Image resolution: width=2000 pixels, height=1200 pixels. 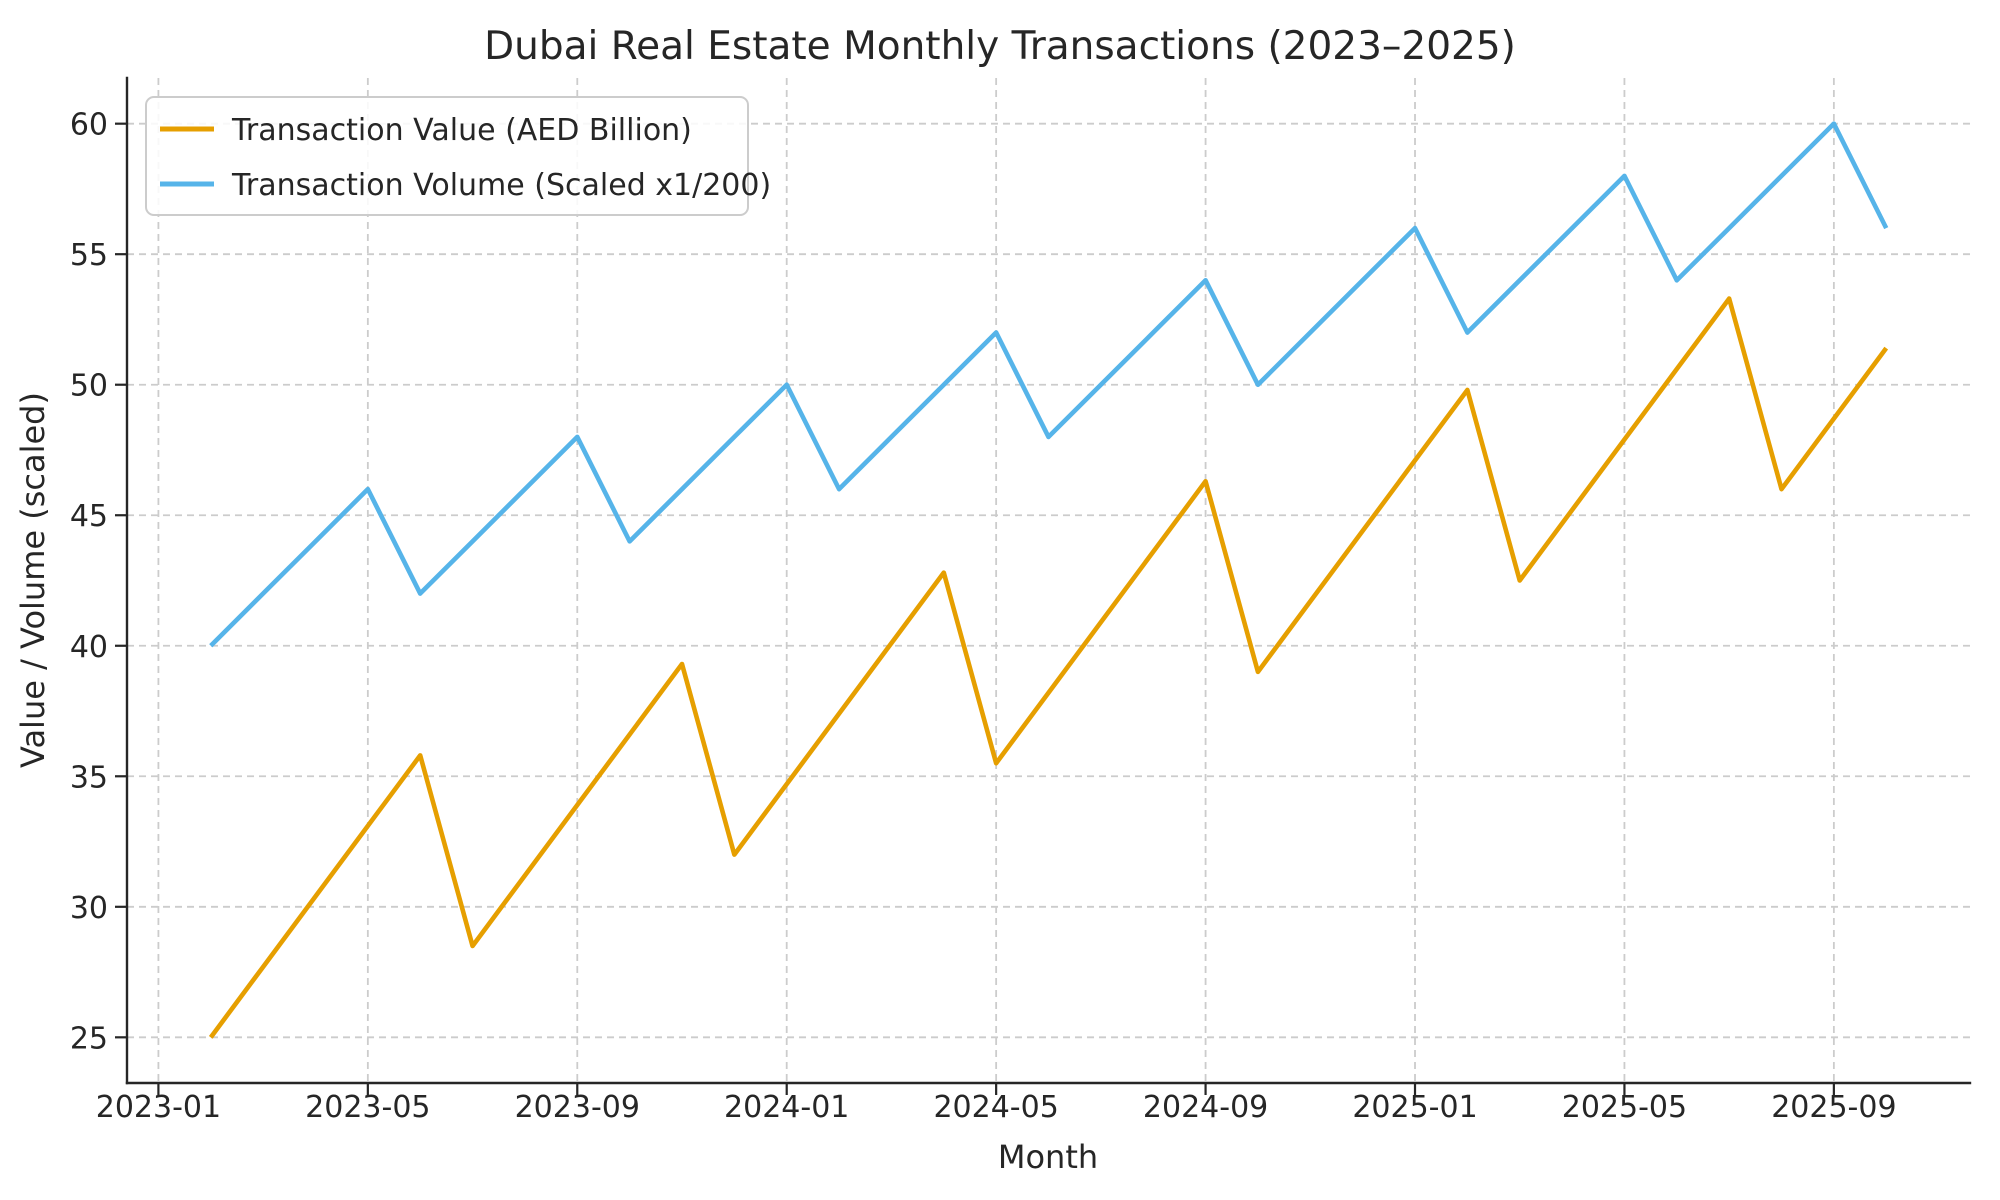 What do you see at coordinates (89, 125) in the screenshot?
I see `y-tick-label: 60` at bounding box center [89, 125].